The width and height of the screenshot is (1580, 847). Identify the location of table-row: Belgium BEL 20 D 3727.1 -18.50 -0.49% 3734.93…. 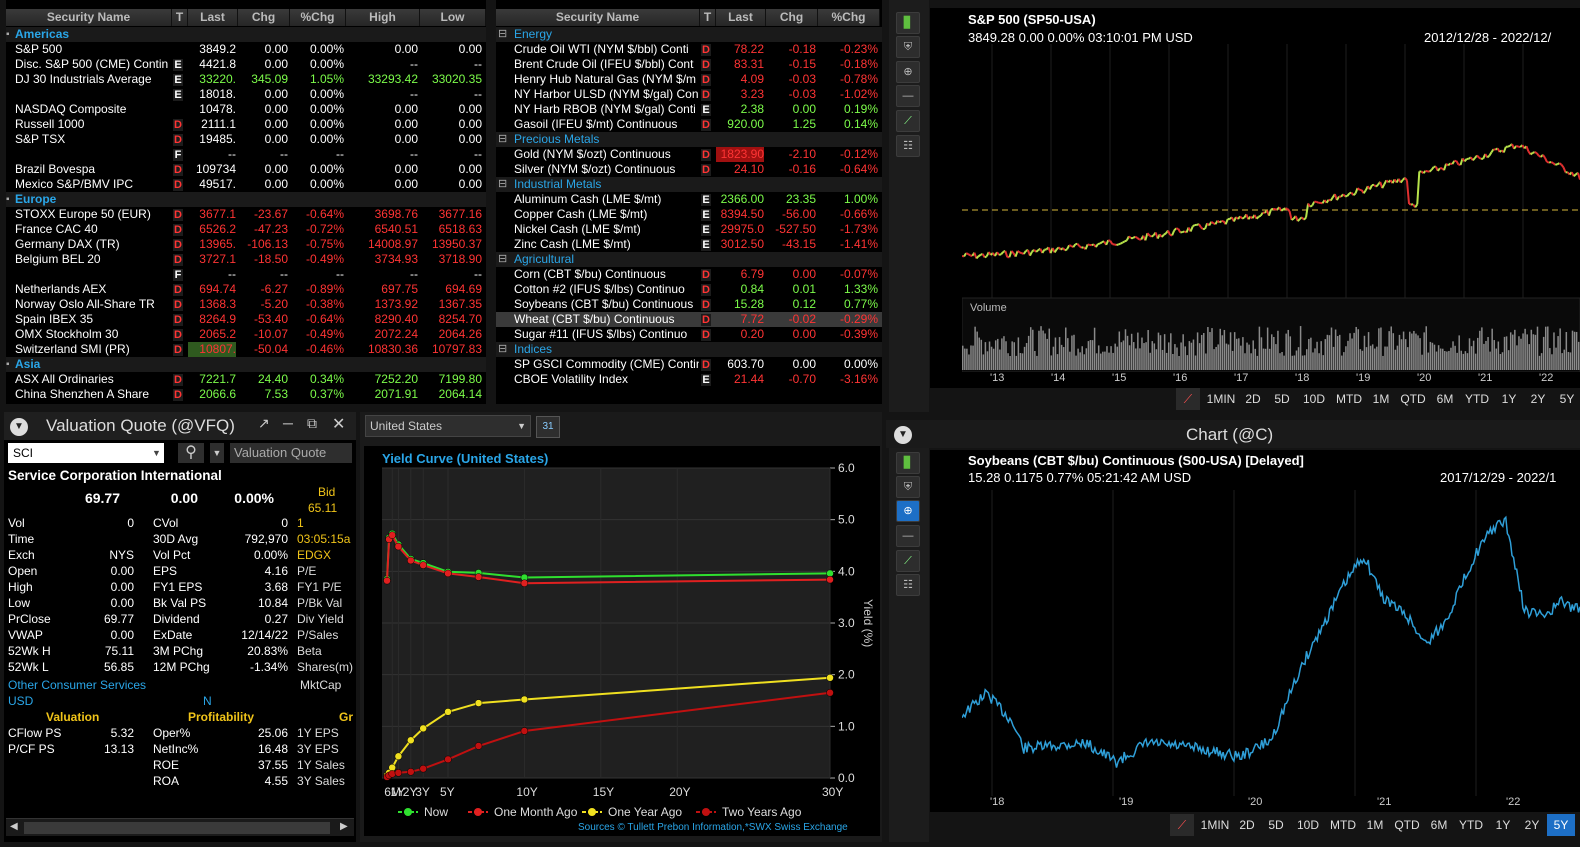
(246, 259).